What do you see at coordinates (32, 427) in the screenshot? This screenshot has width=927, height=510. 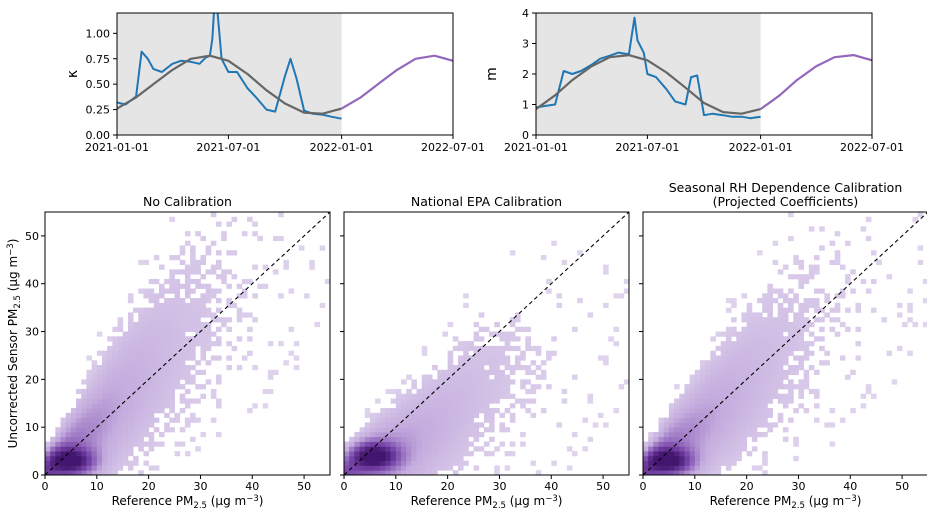 I see `y-tick-label: 10` at bounding box center [32, 427].